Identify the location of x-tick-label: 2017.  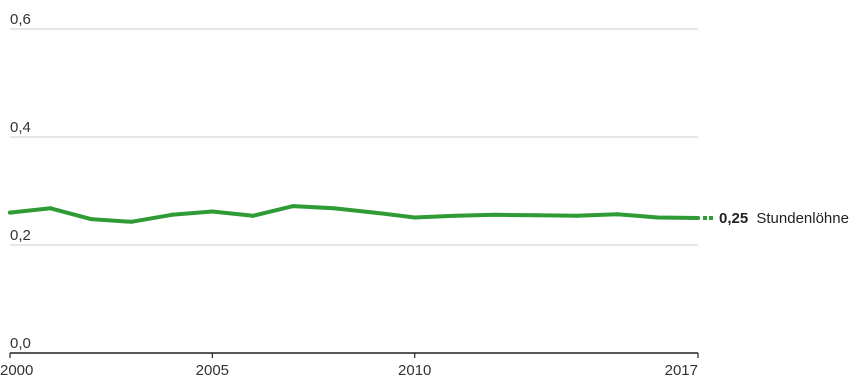
(681, 369).